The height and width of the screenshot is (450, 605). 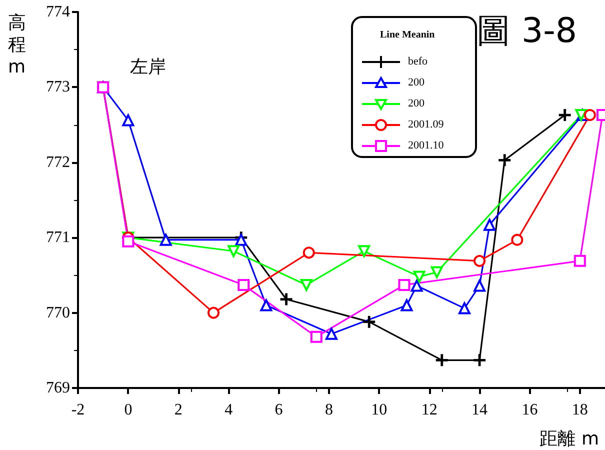 What do you see at coordinates (426, 146) in the screenshot?
I see `legend-label: 2001.10` at bounding box center [426, 146].